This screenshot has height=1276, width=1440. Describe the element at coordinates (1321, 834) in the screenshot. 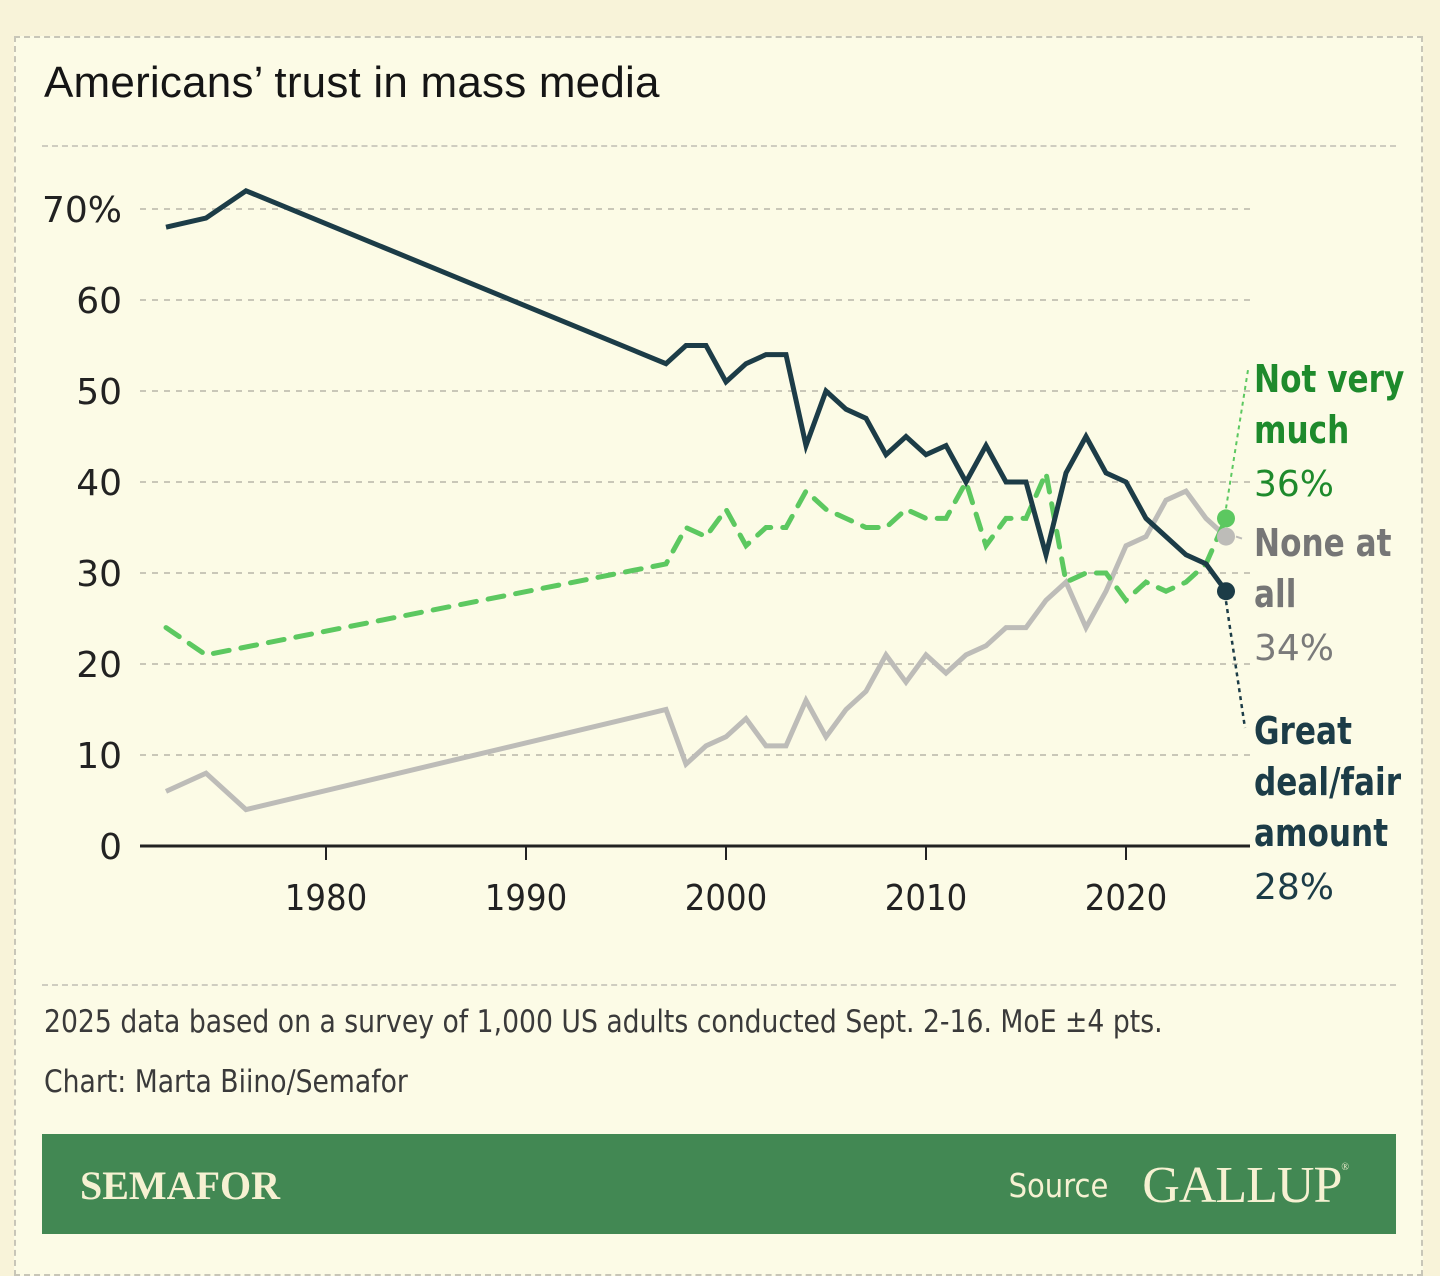

I see `series-label-great-deal: amount` at that location.